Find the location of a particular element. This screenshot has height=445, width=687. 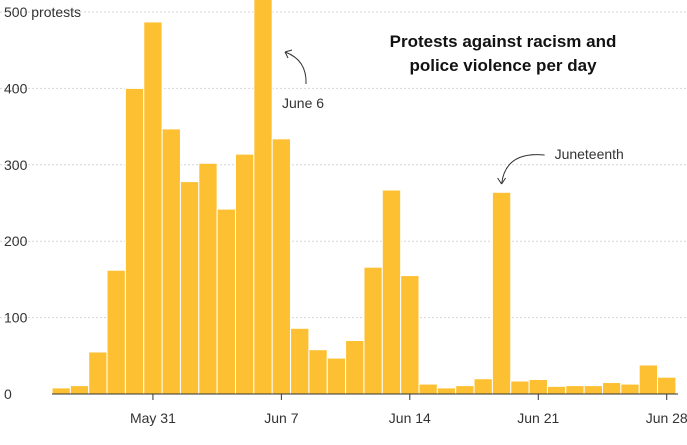

y-tick-label: 400 is located at coordinates (16, 88).